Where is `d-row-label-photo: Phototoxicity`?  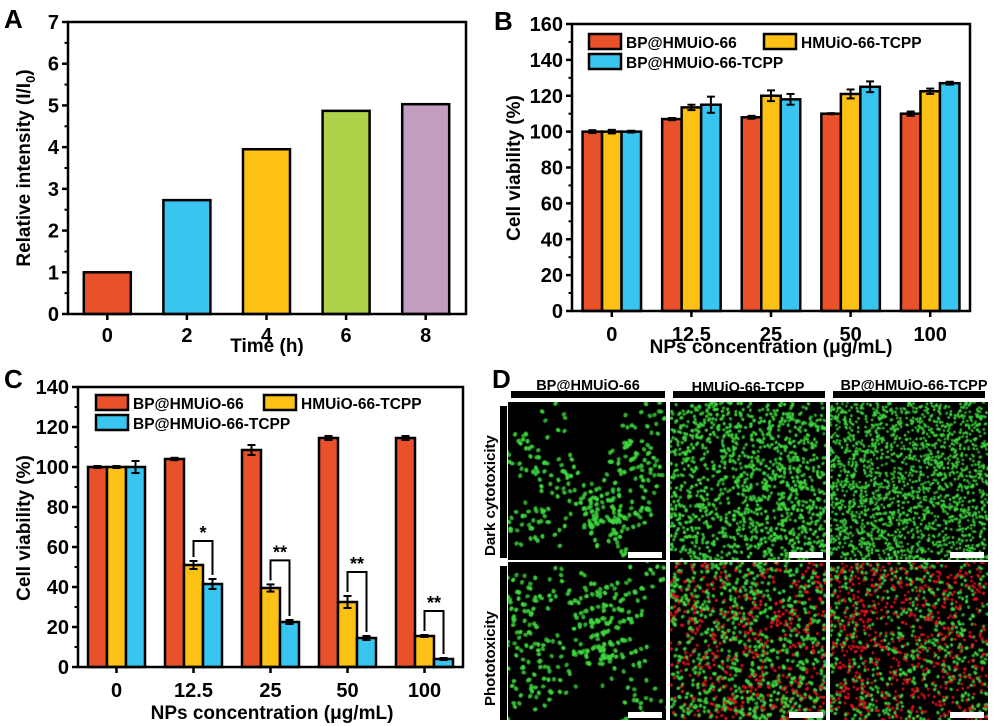
d-row-label-photo: Phototoxicity is located at coordinates (490, 658).